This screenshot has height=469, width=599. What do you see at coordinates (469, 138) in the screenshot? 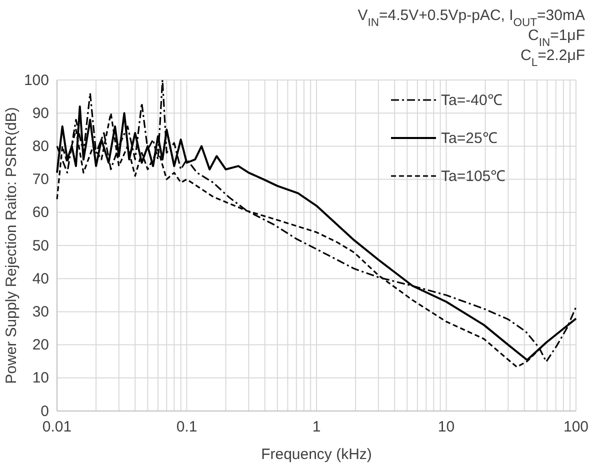
I see `legend-label: Ta=25℃` at bounding box center [469, 138].